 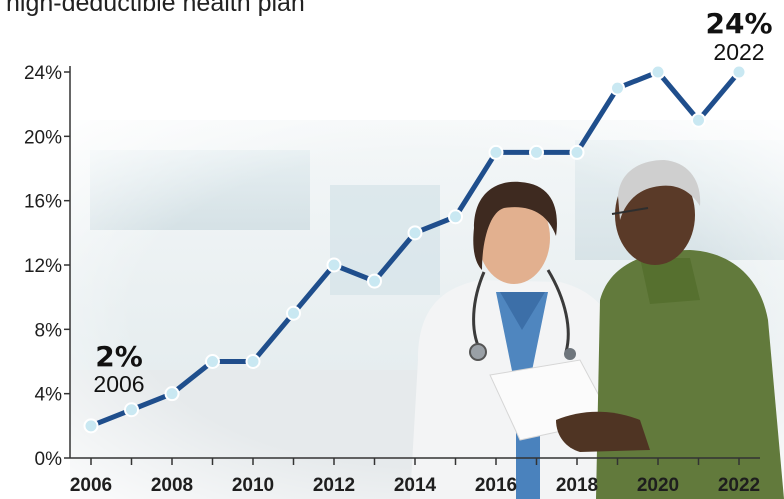 I want to click on annotation-value: 24%, so click(x=738, y=23).